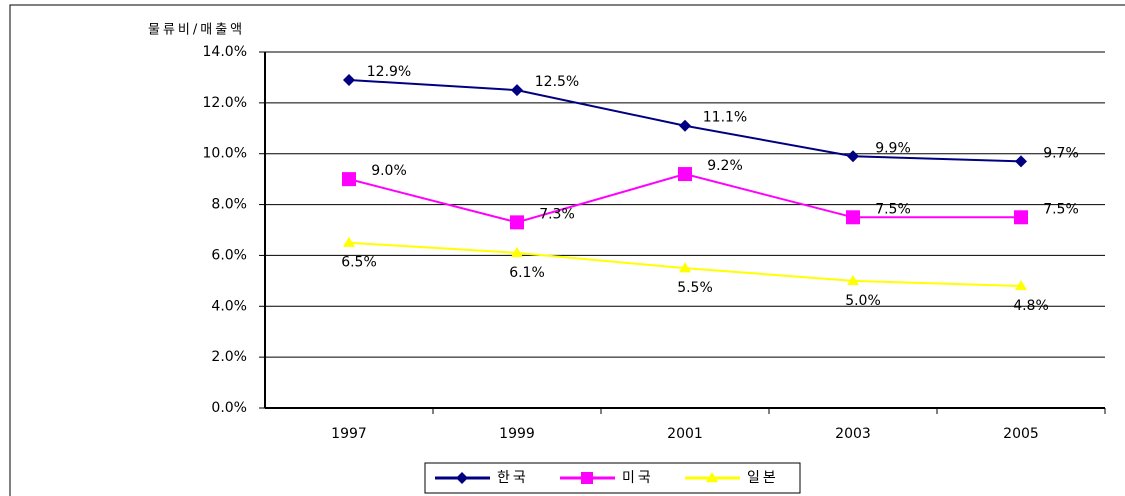  I want to click on x-tick-label: 1999, so click(517, 434).